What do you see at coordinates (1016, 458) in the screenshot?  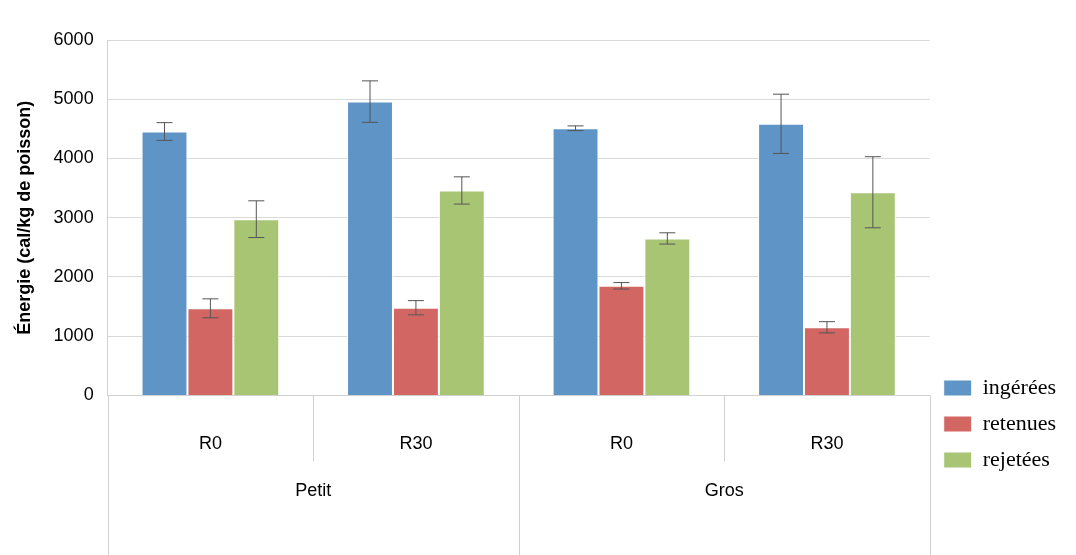 I see `legend-label: rejetées` at bounding box center [1016, 458].